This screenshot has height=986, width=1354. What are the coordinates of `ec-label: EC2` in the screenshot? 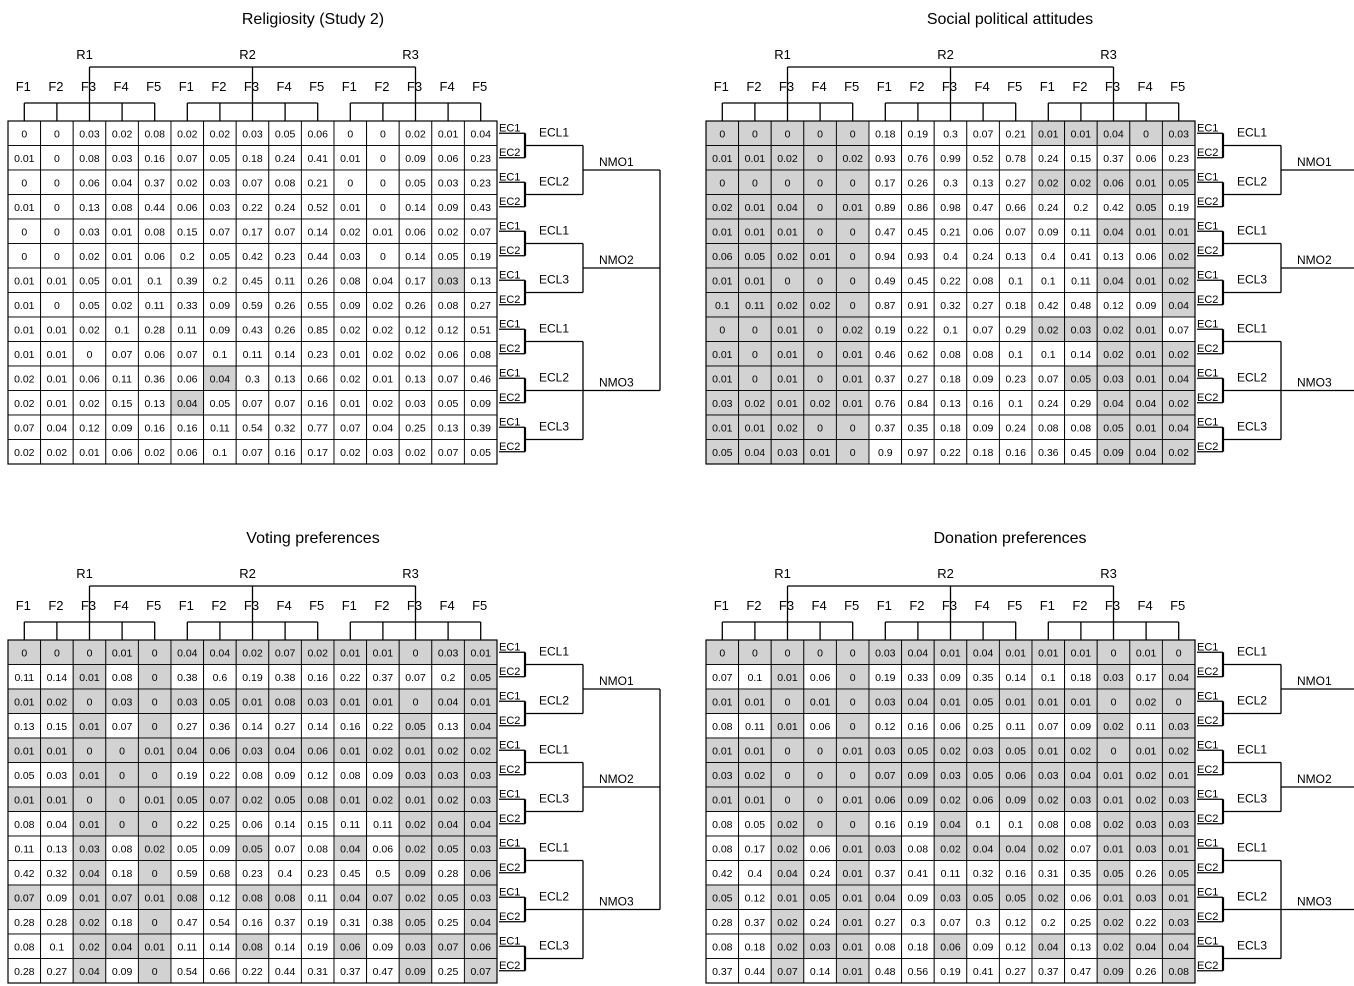 It's located at (509, 349).